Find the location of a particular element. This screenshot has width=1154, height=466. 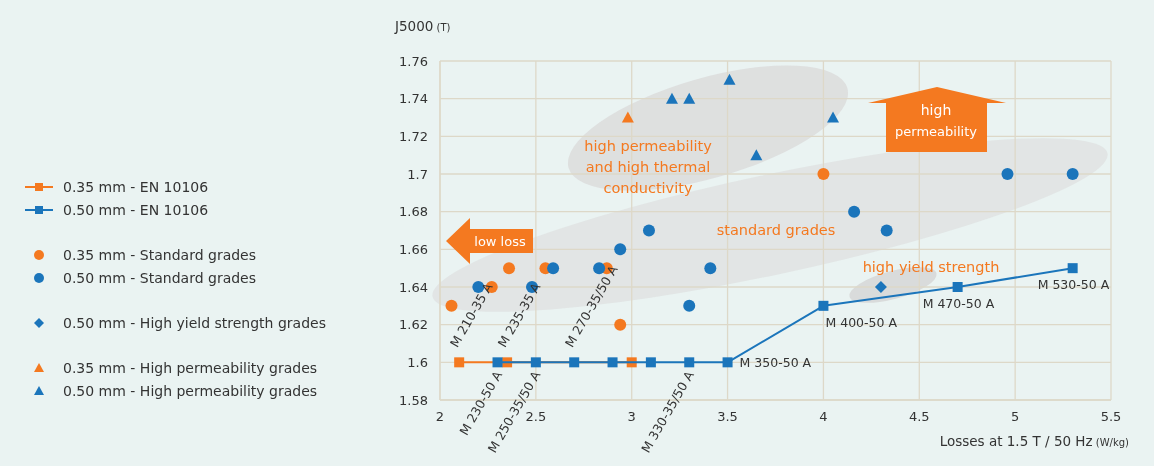

y-tick-label: 1.62 is located at coordinates (413, 325).